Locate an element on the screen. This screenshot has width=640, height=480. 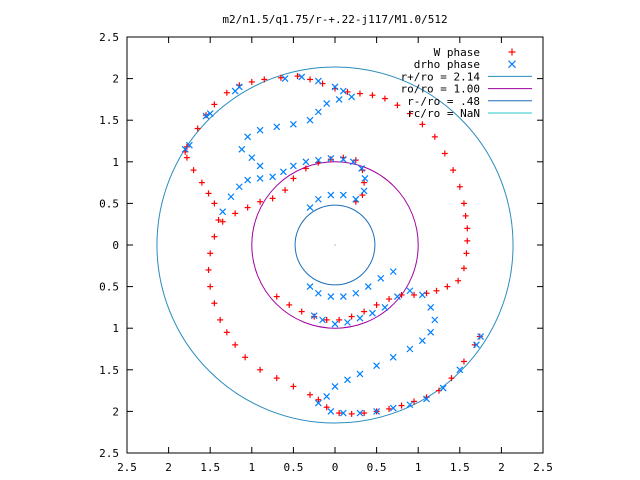
y-tick-label: 2.5 is located at coordinates (109, 37).